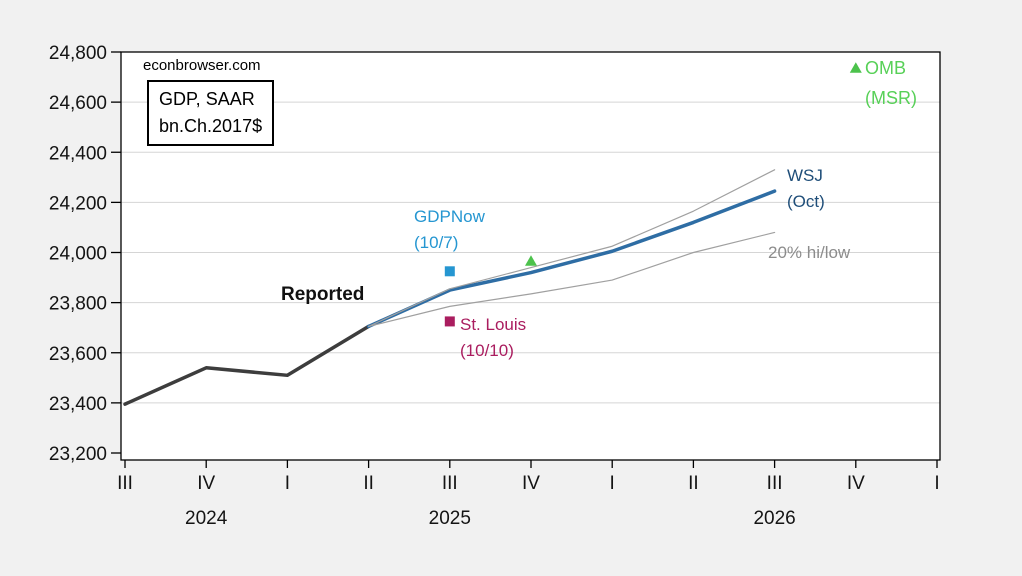  Describe the element at coordinates (806, 201) in the screenshot. I see `wsj-label-line2: (Oct)` at that location.